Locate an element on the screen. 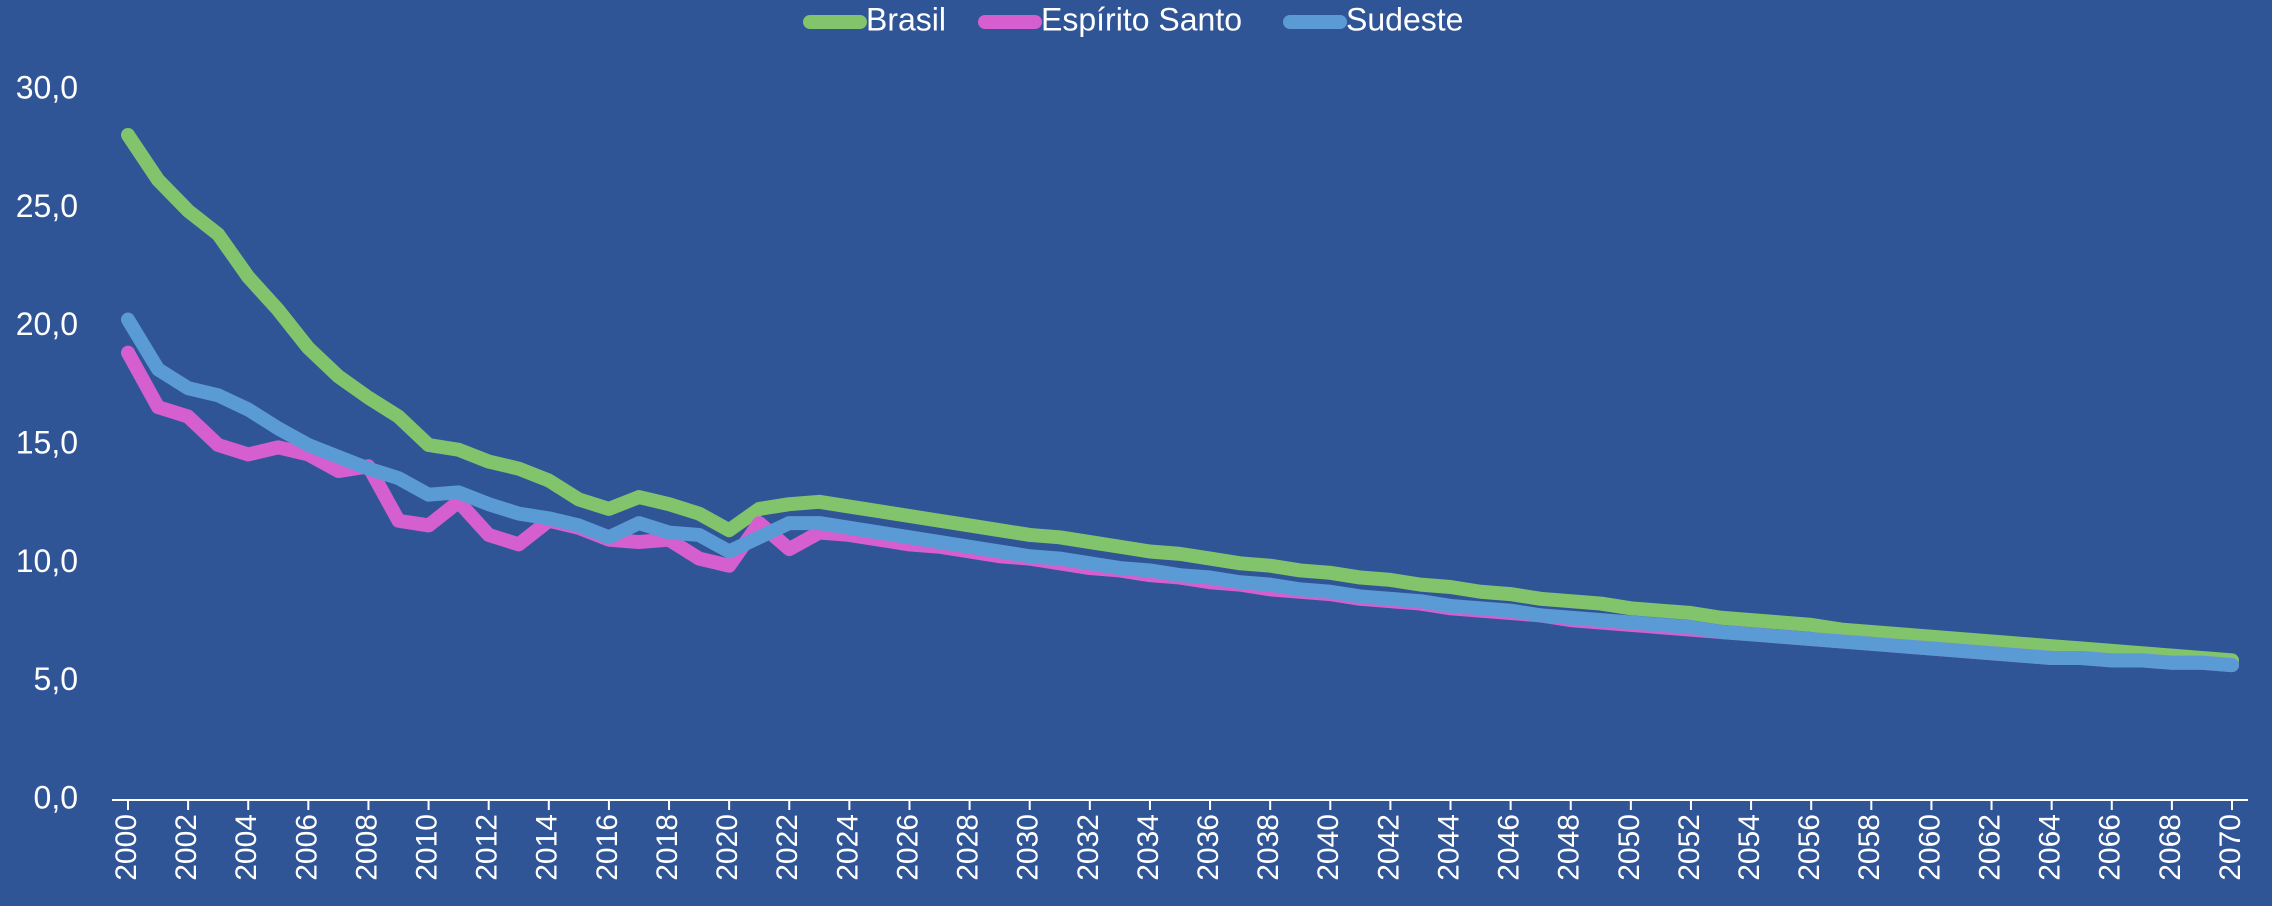 The width and height of the screenshot is (2272, 906). x-tick-label: 2022 is located at coordinates (787, 847).